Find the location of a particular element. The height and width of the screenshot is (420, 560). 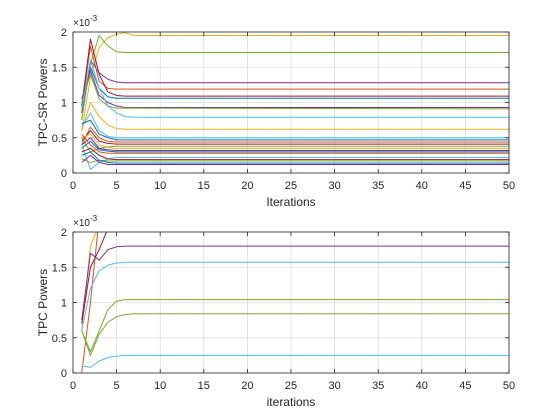

x-axis-label: iterations is located at coordinates (291, 402).